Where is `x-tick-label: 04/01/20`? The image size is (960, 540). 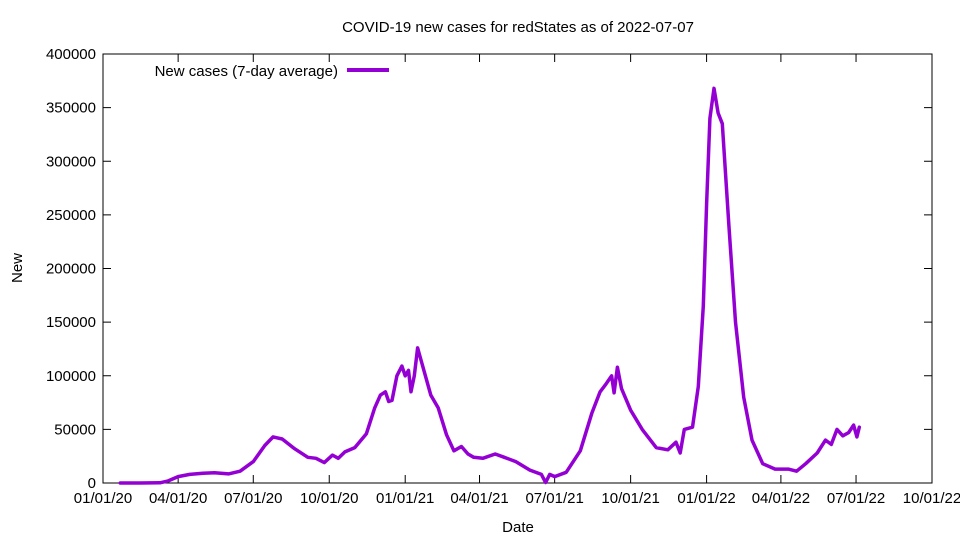 x-tick-label: 04/01/20 is located at coordinates (178, 498).